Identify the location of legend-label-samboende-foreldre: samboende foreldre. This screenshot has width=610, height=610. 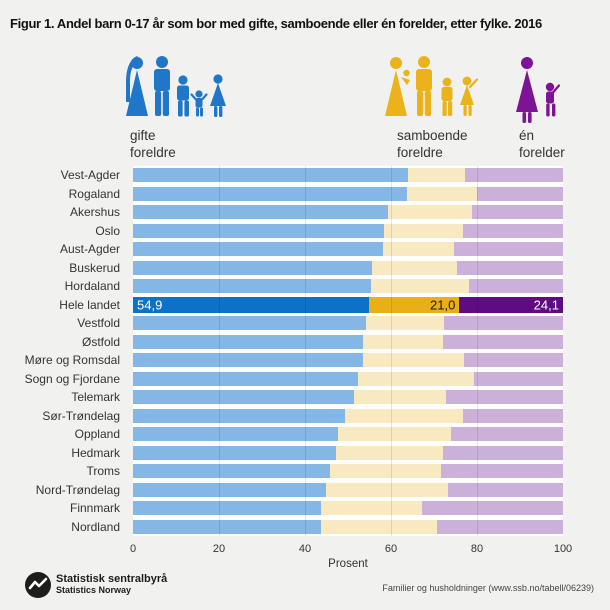
(432, 144).